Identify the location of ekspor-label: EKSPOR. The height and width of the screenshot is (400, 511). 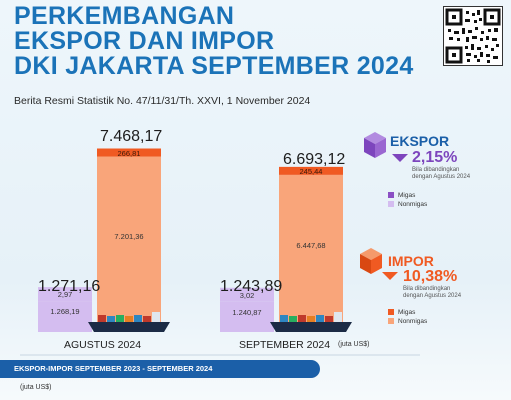
(420, 141).